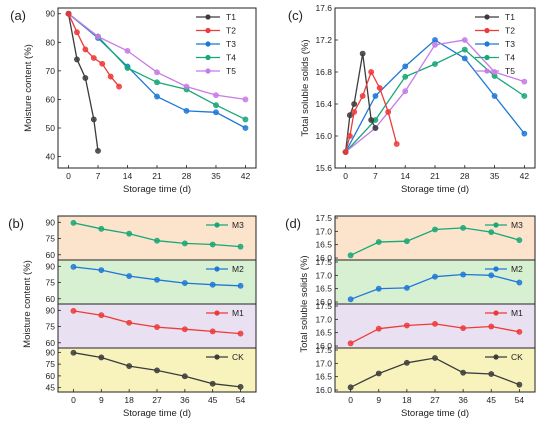 Image resolution: width=550 pixels, height=425 pixels. Describe the element at coordinates (151, 282) in the screenshot. I see `strip-M2: 60 75 90 M2` at that location.